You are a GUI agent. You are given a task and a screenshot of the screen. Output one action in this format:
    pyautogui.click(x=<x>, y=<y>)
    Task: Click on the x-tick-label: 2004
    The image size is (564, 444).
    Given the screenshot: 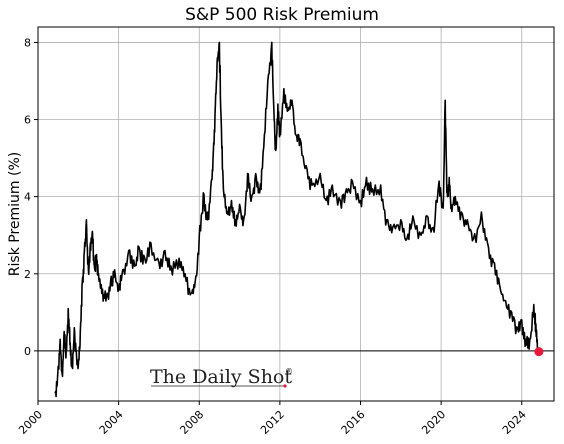 What is the action you would take?
    pyautogui.click(x=111, y=422)
    